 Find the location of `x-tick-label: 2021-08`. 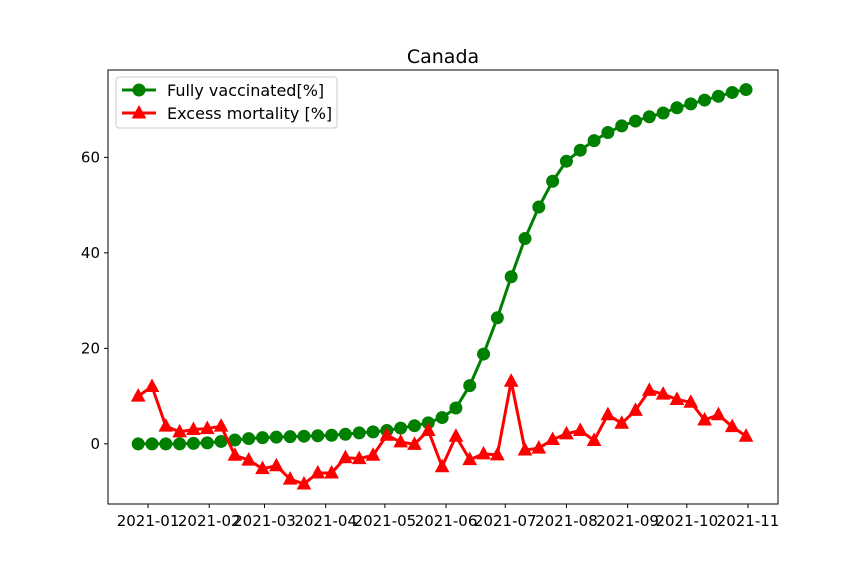

x-tick-label: 2021-08 is located at coordinates (566, 521).